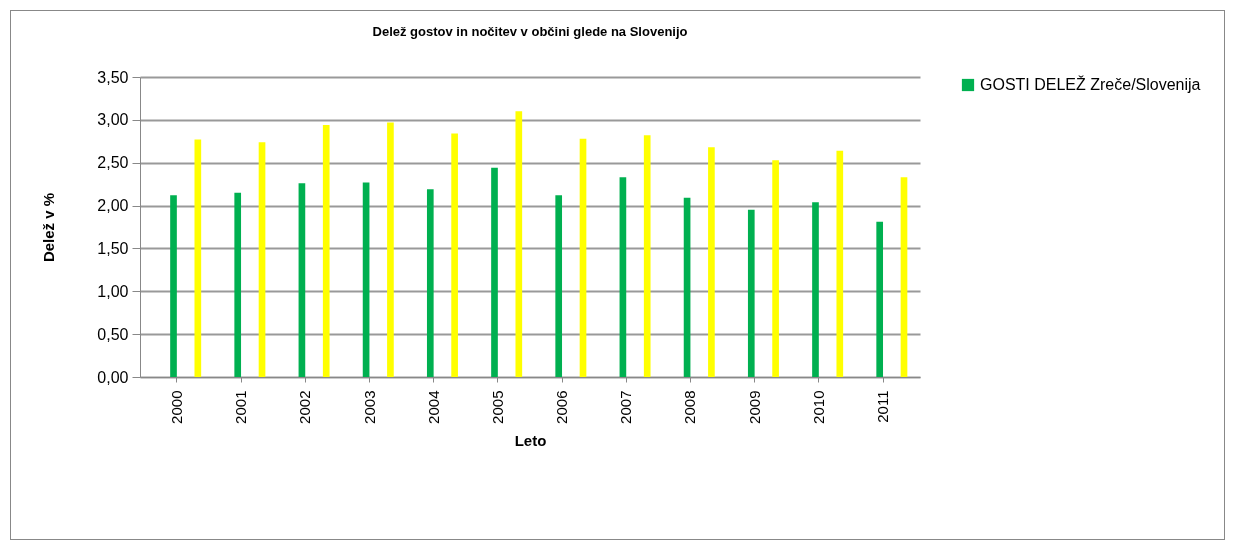 The width and height of the screenshot is (1237, 550). Describe the element at coordinates (113, 334) in the screenshot. I see `y-tick-label: 0,50` at that location.